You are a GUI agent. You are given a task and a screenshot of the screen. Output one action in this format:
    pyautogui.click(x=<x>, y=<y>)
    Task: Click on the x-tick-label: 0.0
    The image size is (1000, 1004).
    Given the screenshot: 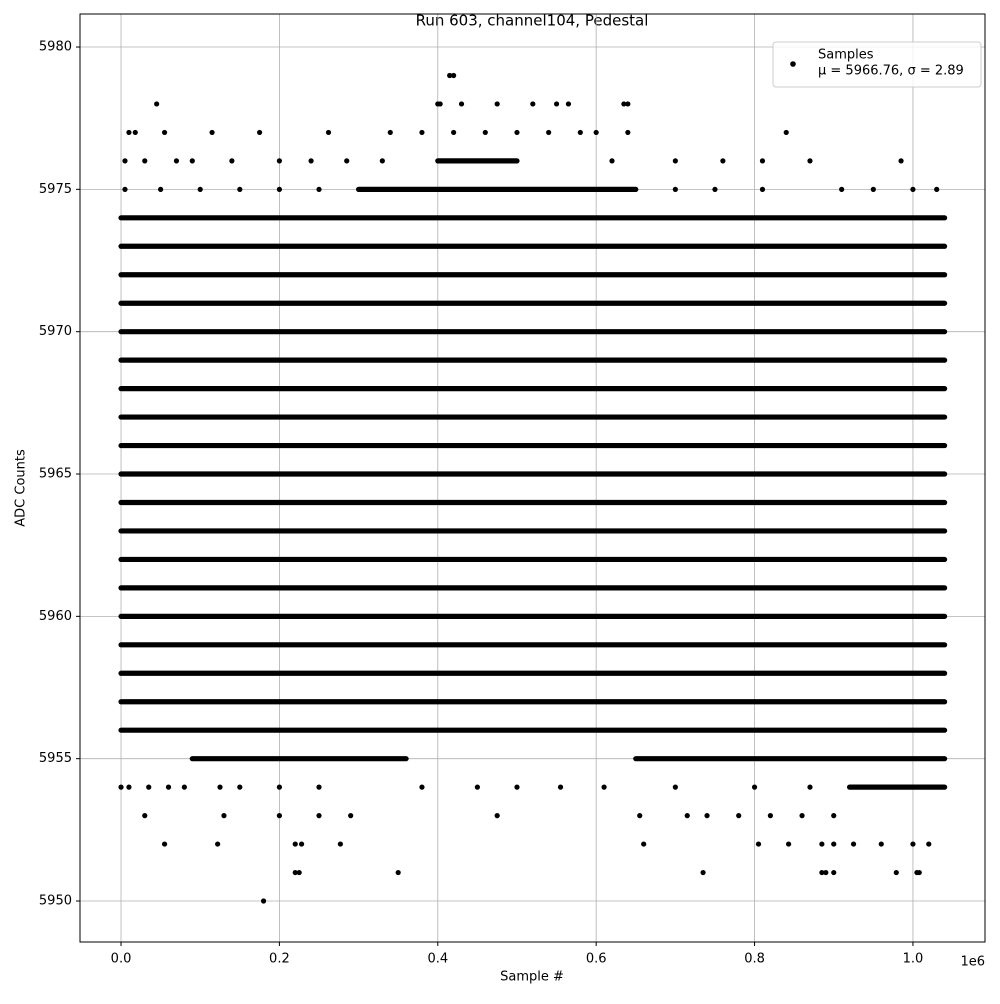 What is the action you would take?
    pyautogui.click(x=121, y=959)
    